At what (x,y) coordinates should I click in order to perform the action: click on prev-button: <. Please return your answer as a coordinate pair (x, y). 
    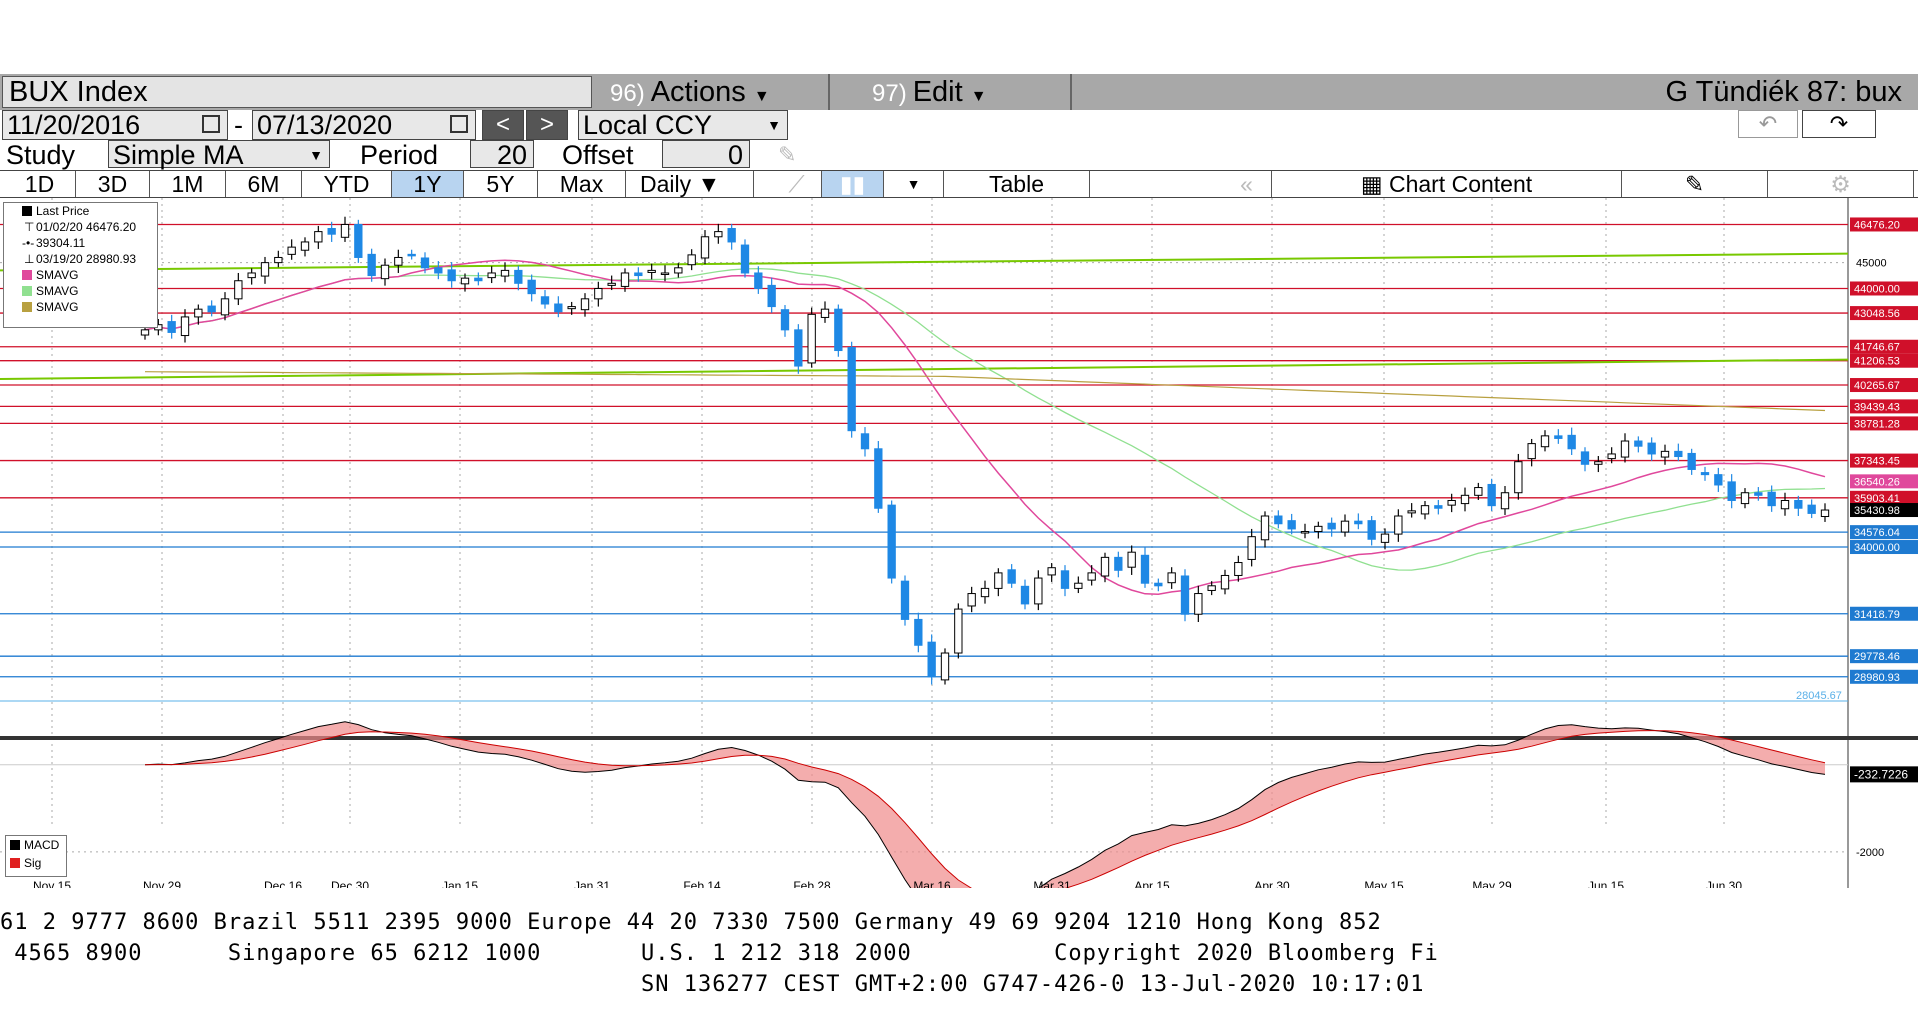
    Looking at the image, I should click on (503, 125).